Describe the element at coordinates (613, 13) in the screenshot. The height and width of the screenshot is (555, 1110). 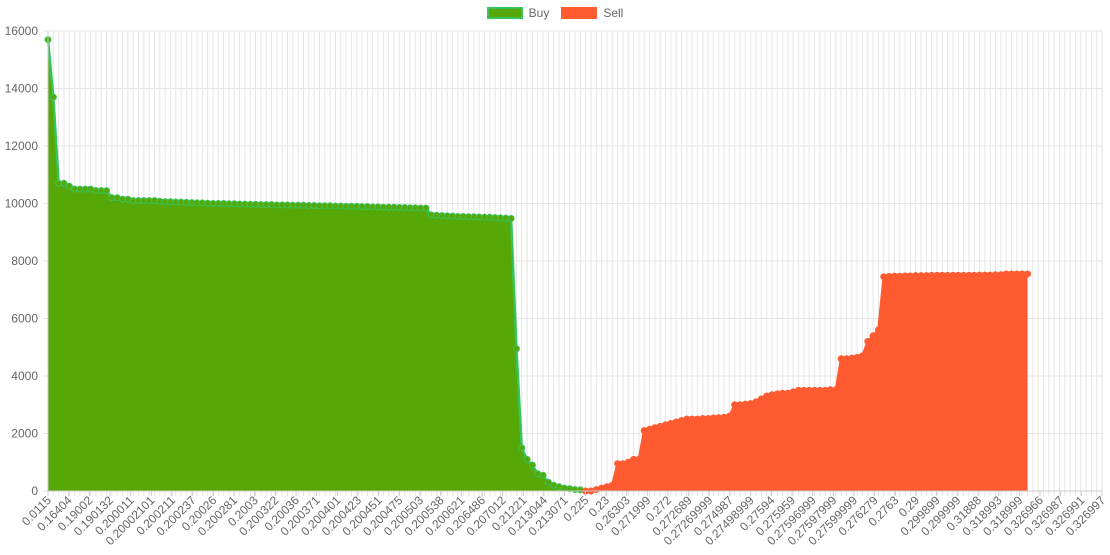
I see `legend-label-sell: Sell` at that location.